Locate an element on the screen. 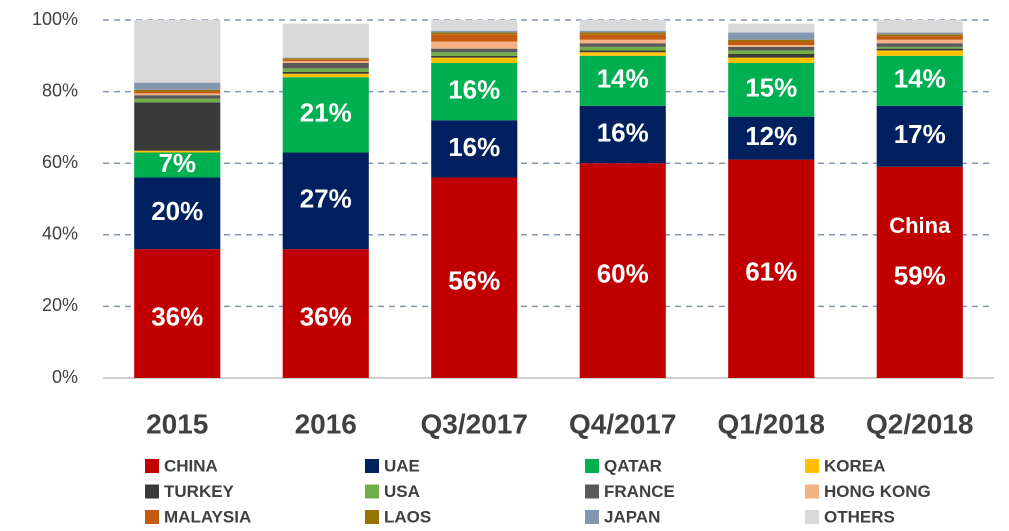 This screenshot has width=1009, height=531. y-tick-label: 100% is located at coordinates (55, 19).